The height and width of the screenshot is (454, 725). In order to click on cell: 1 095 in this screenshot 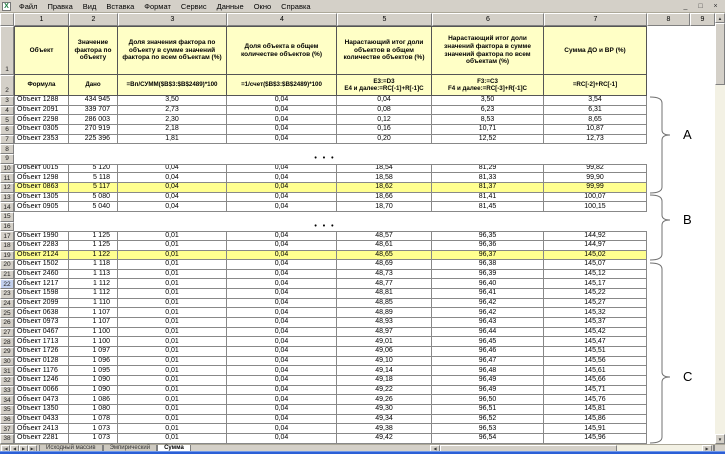, I will do `click(93, 371)`.